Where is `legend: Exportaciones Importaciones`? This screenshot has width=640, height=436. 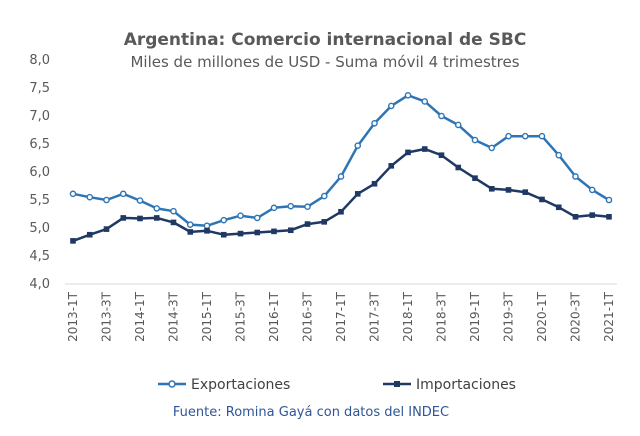 legend: Exportaciones Importaciones is located at coordinates (337, 385).